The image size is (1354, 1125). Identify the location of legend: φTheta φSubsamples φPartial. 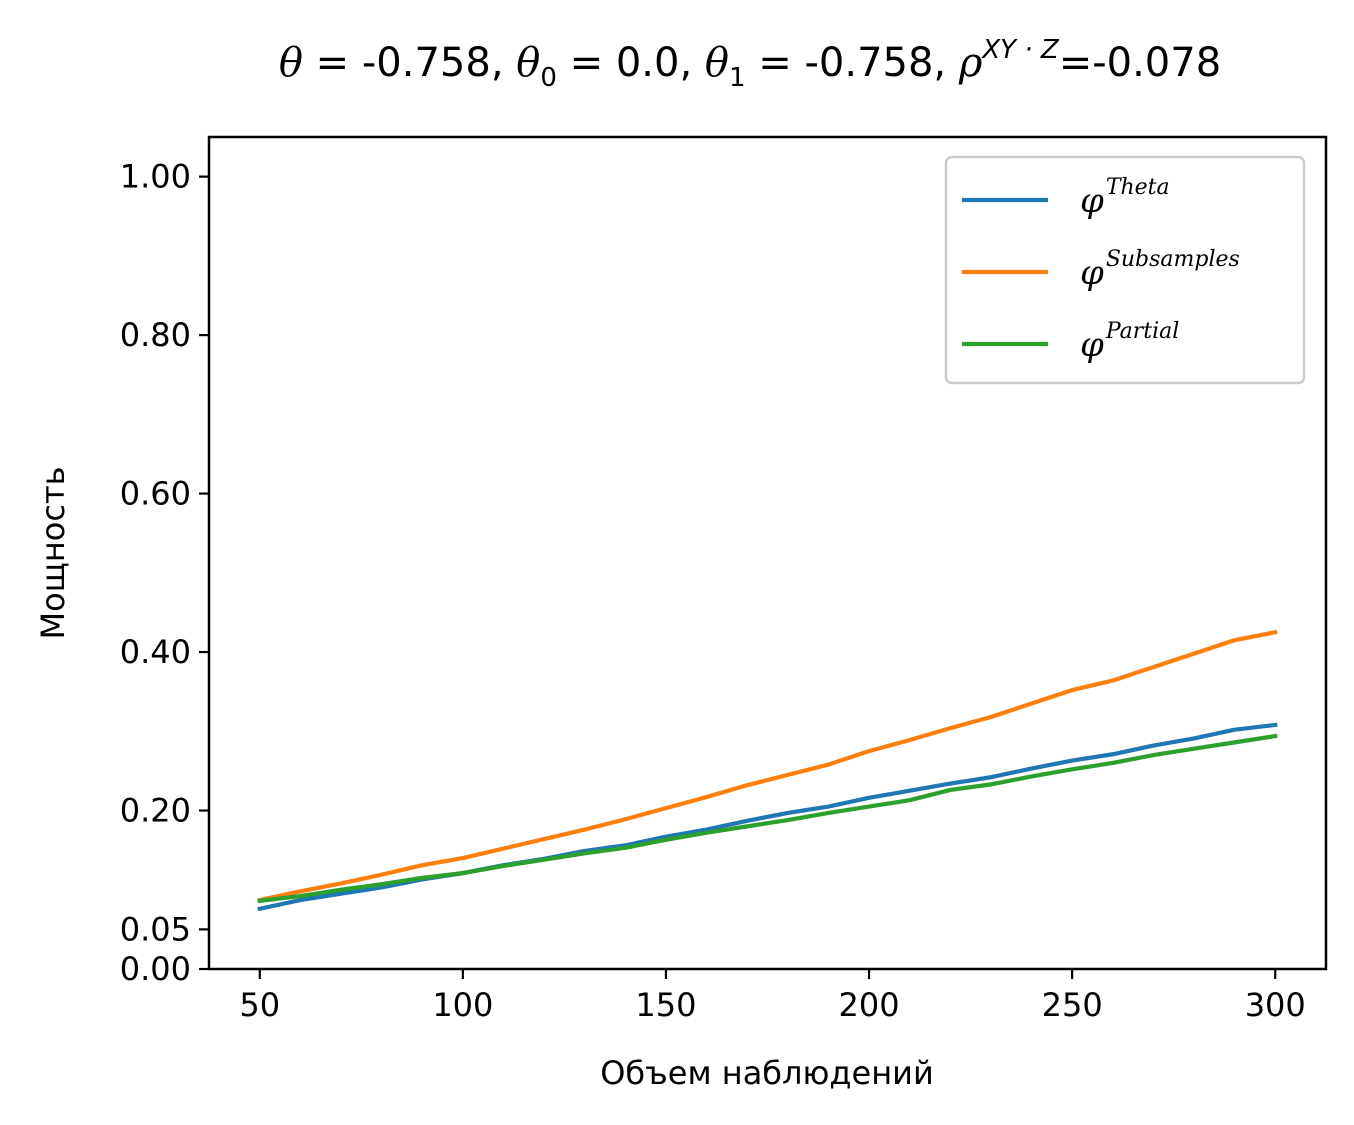
(1125, 270).